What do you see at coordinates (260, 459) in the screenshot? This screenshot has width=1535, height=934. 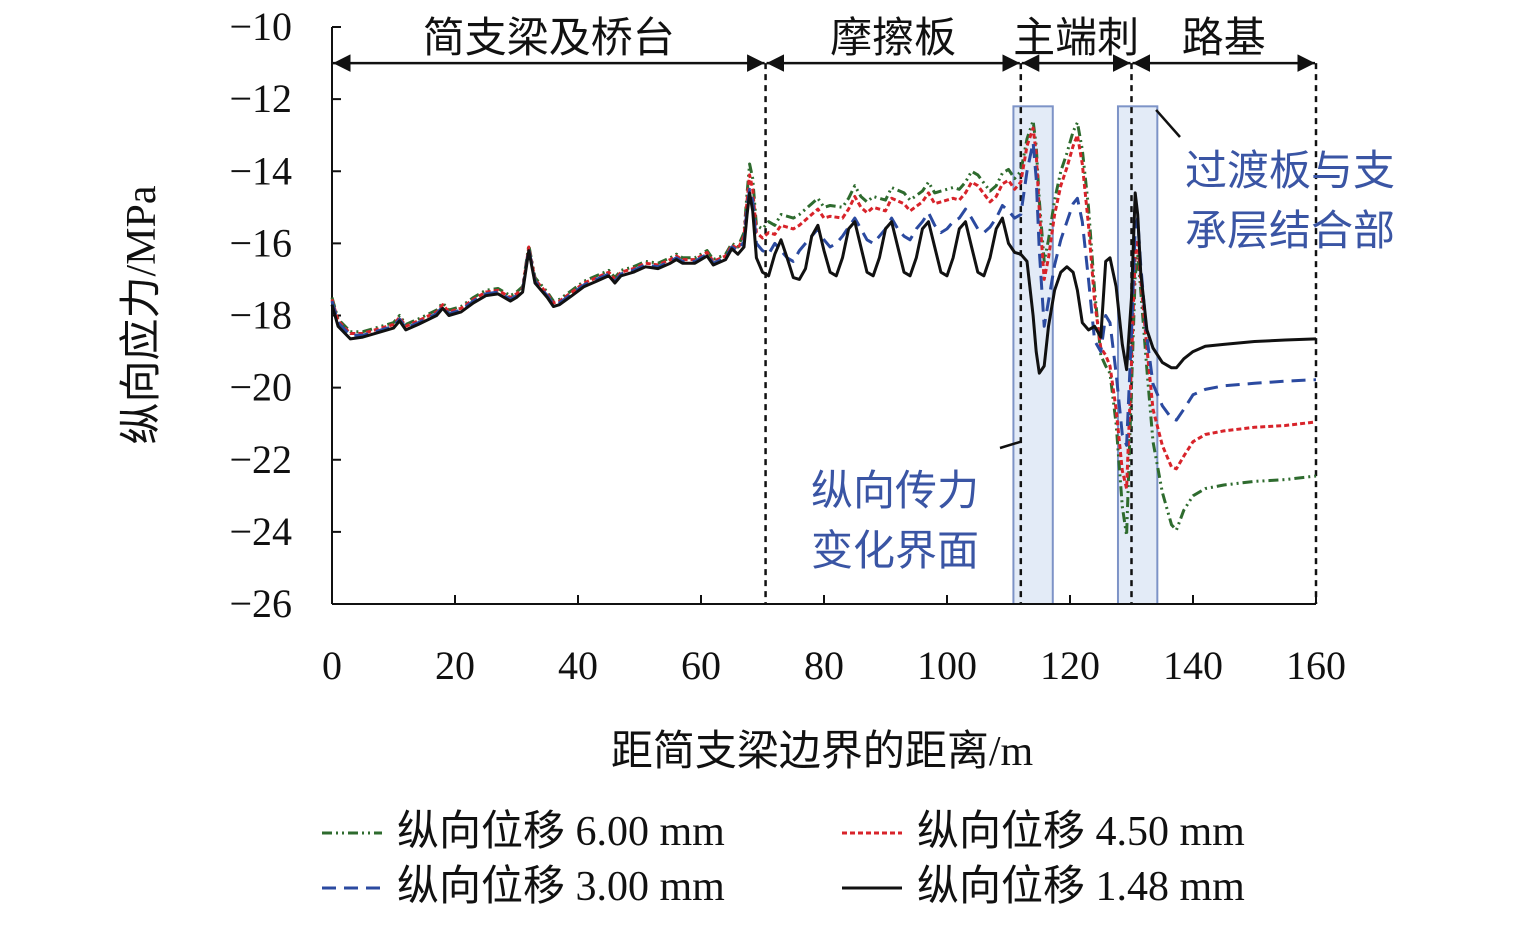 I see `y-tick-label: −22` at bounding box center [260, 459].